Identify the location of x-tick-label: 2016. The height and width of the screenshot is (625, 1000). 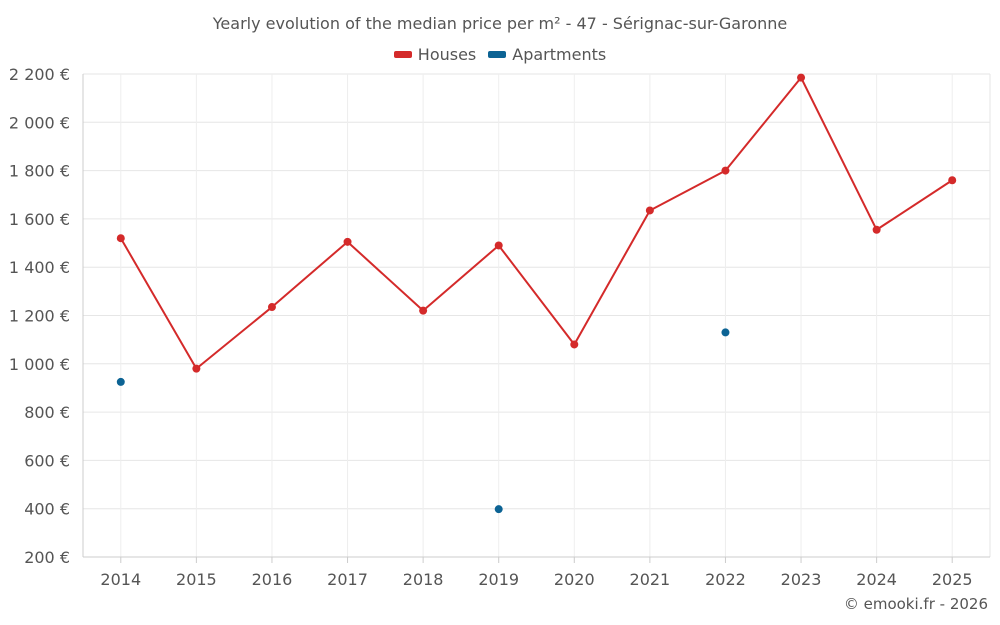
(272, 579).